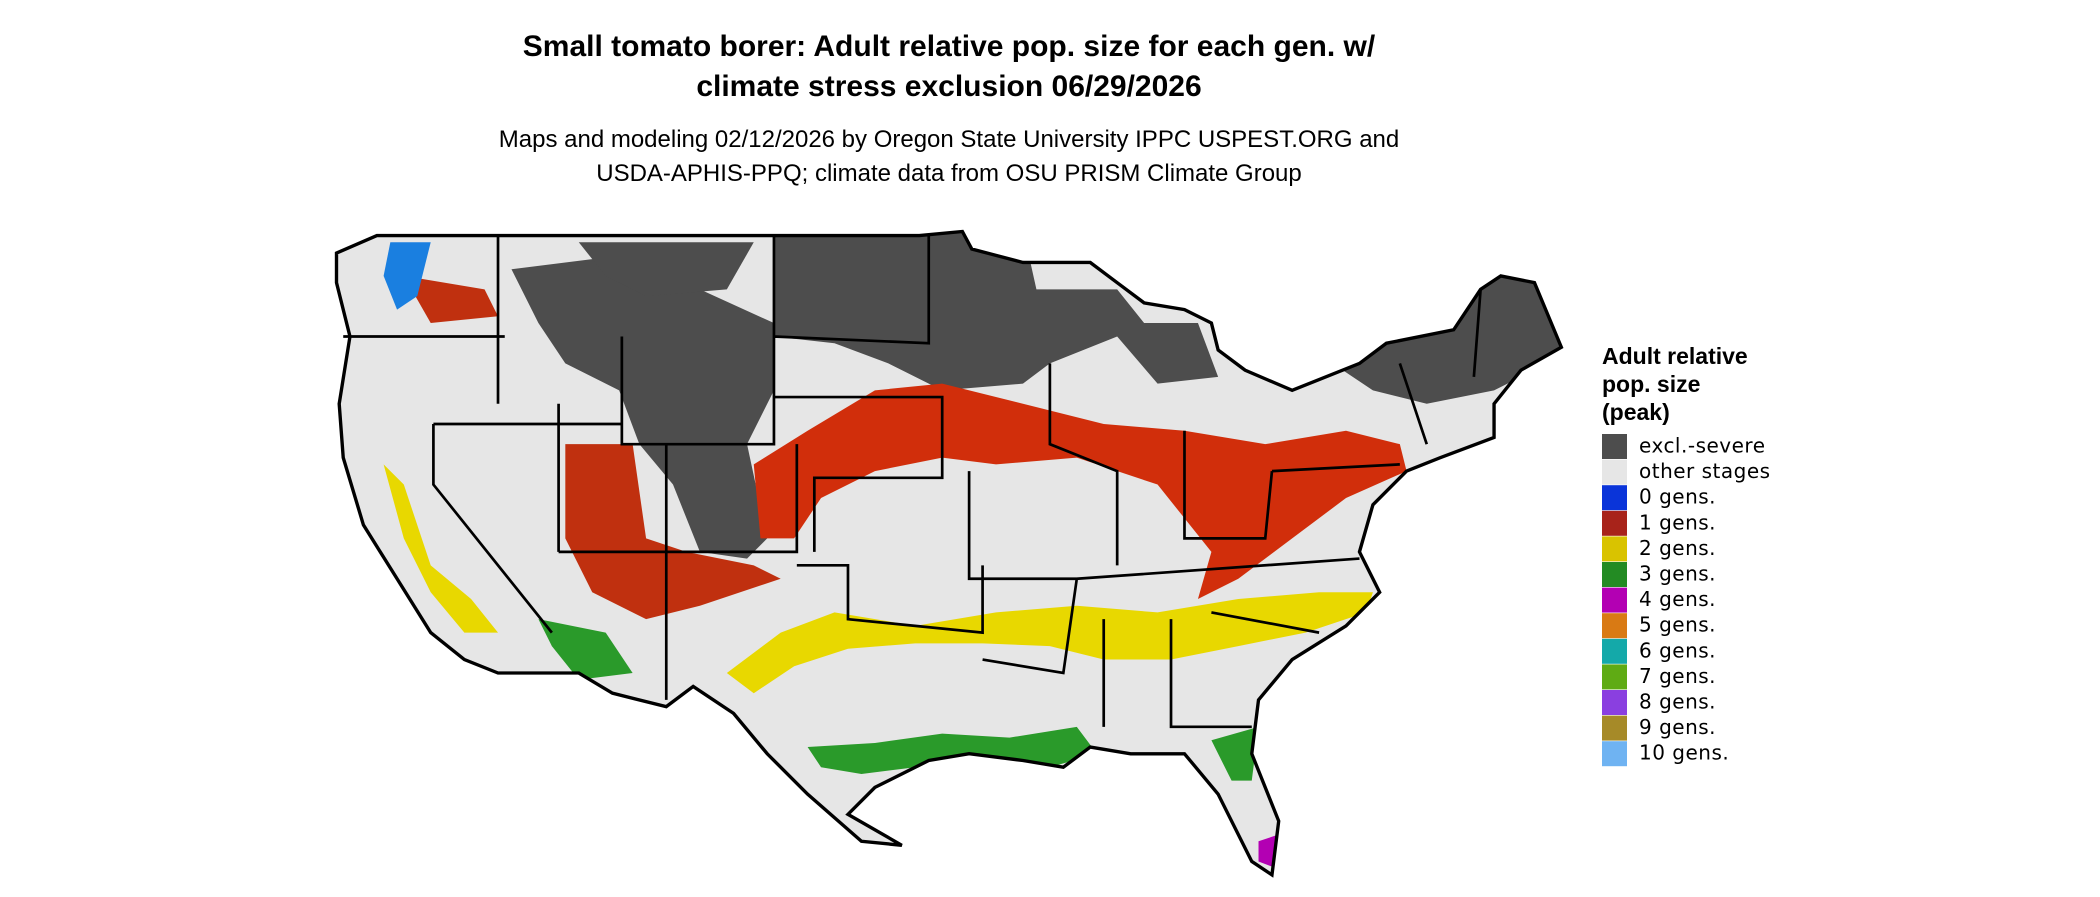 This screenshot has width=2100, height=897. I want to click on legend-label: 5 gens., so click(1677, 625).